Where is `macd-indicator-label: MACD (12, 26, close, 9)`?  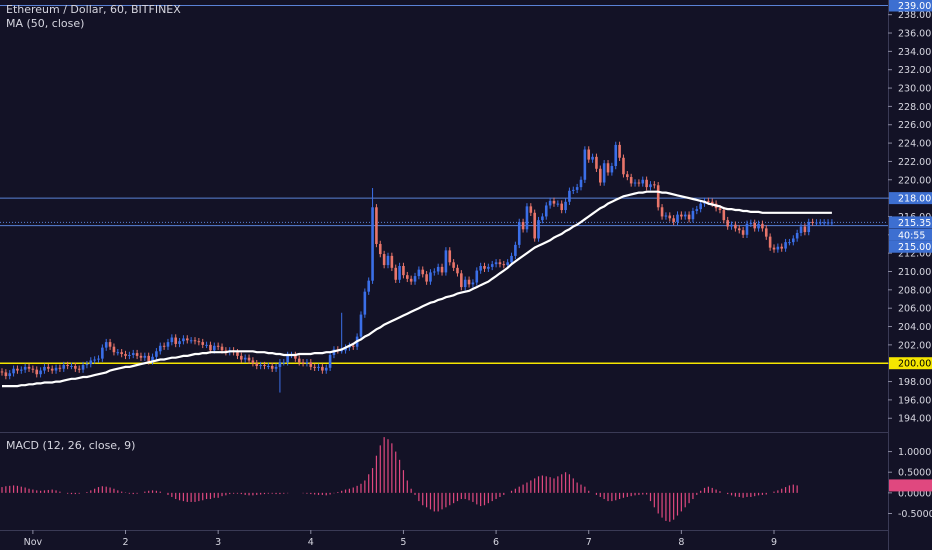 macd-indicator-label: MACD (12, 26, close, 9) is located at coordinates (71, 445).